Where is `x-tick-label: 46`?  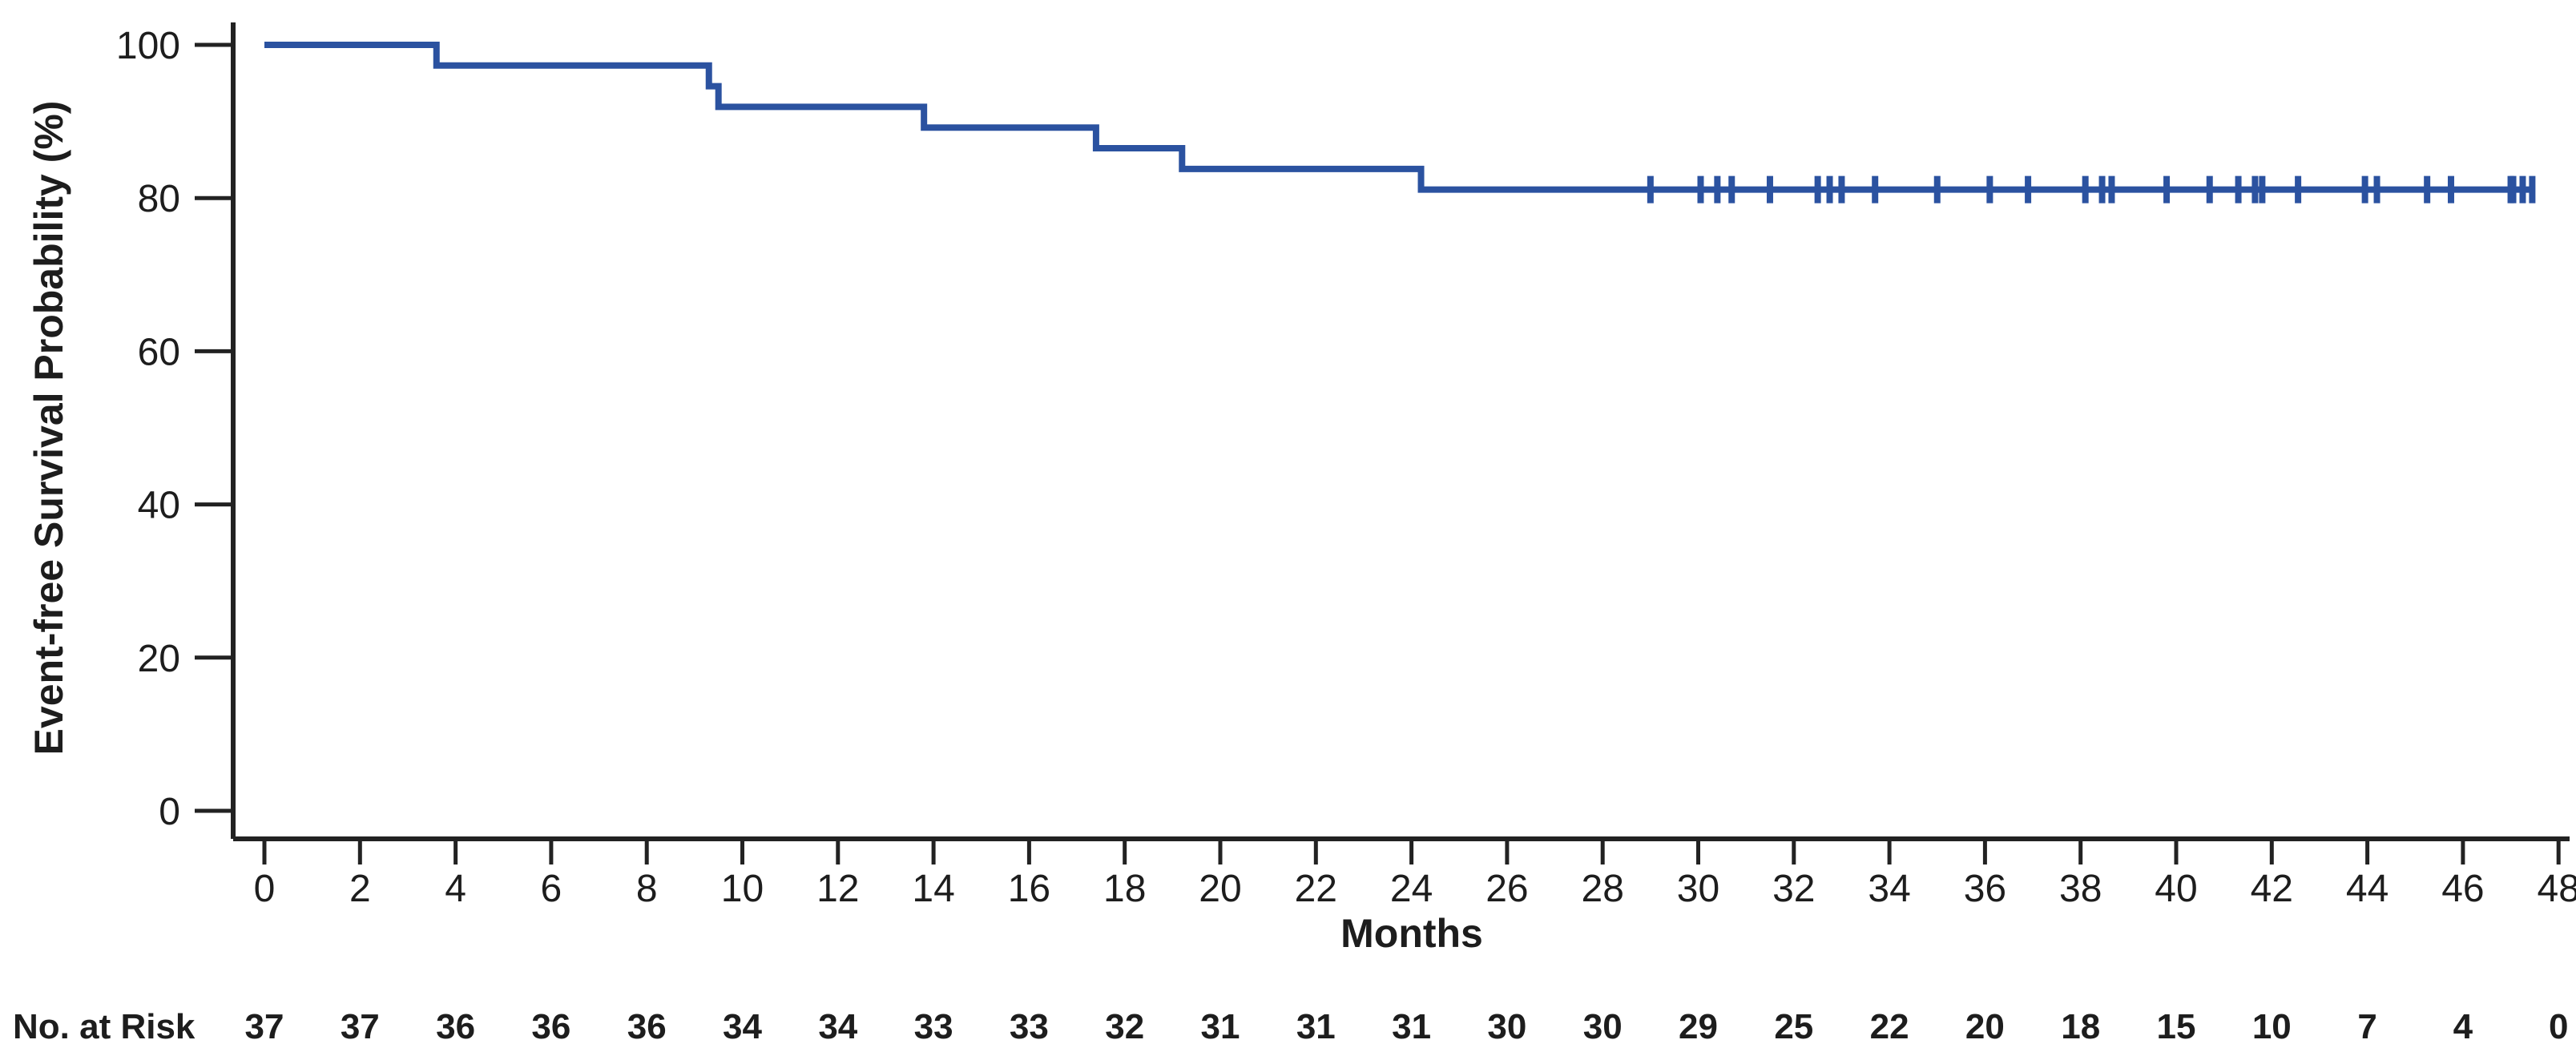 x-tick-label: 46 is located at coordinates (2462, 889).